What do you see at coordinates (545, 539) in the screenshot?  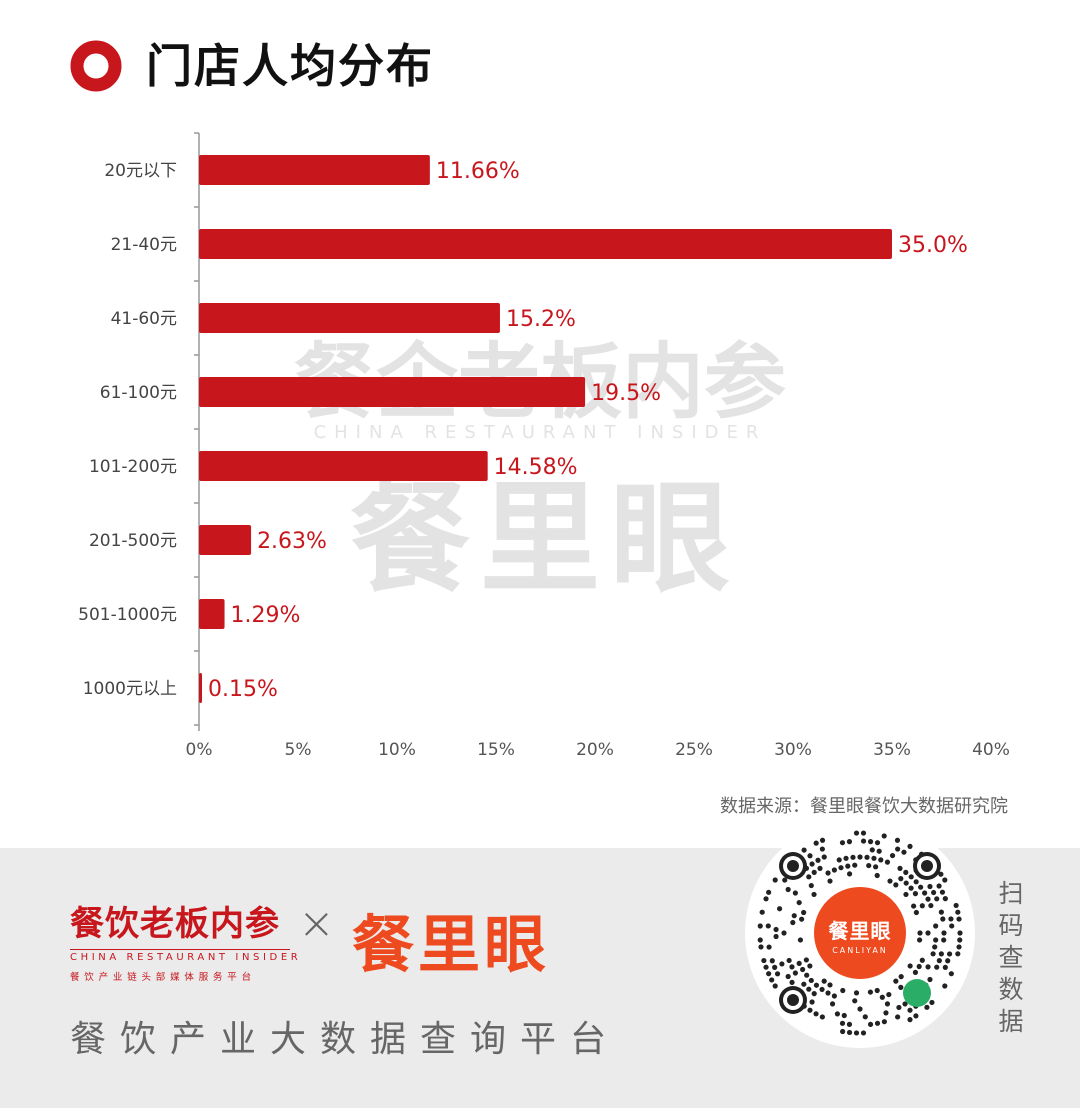 I see `watermark-line3: 餐里眼` at bounding box center [545, 539].